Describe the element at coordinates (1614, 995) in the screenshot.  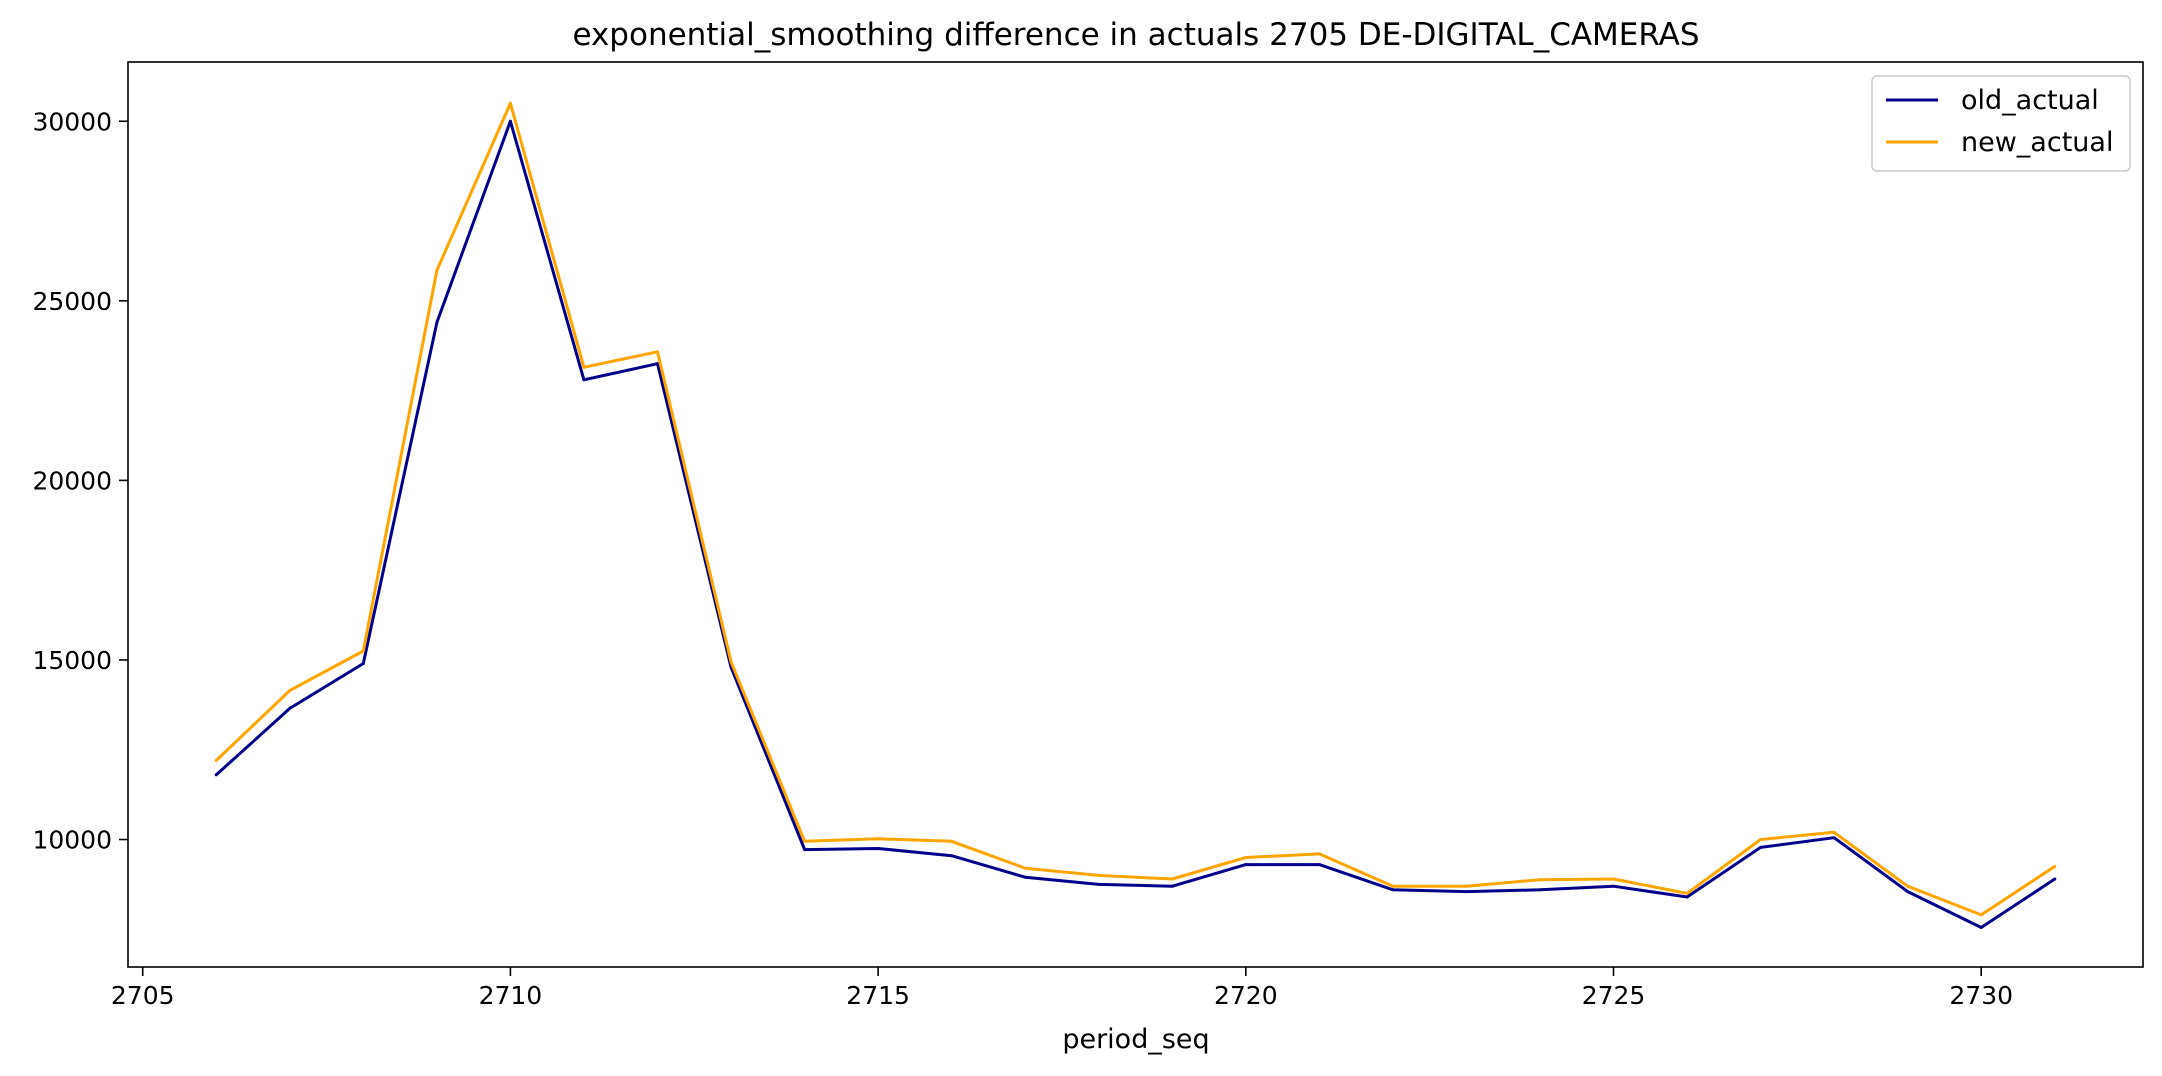
I see `x-tick-label: 2725` at that location.